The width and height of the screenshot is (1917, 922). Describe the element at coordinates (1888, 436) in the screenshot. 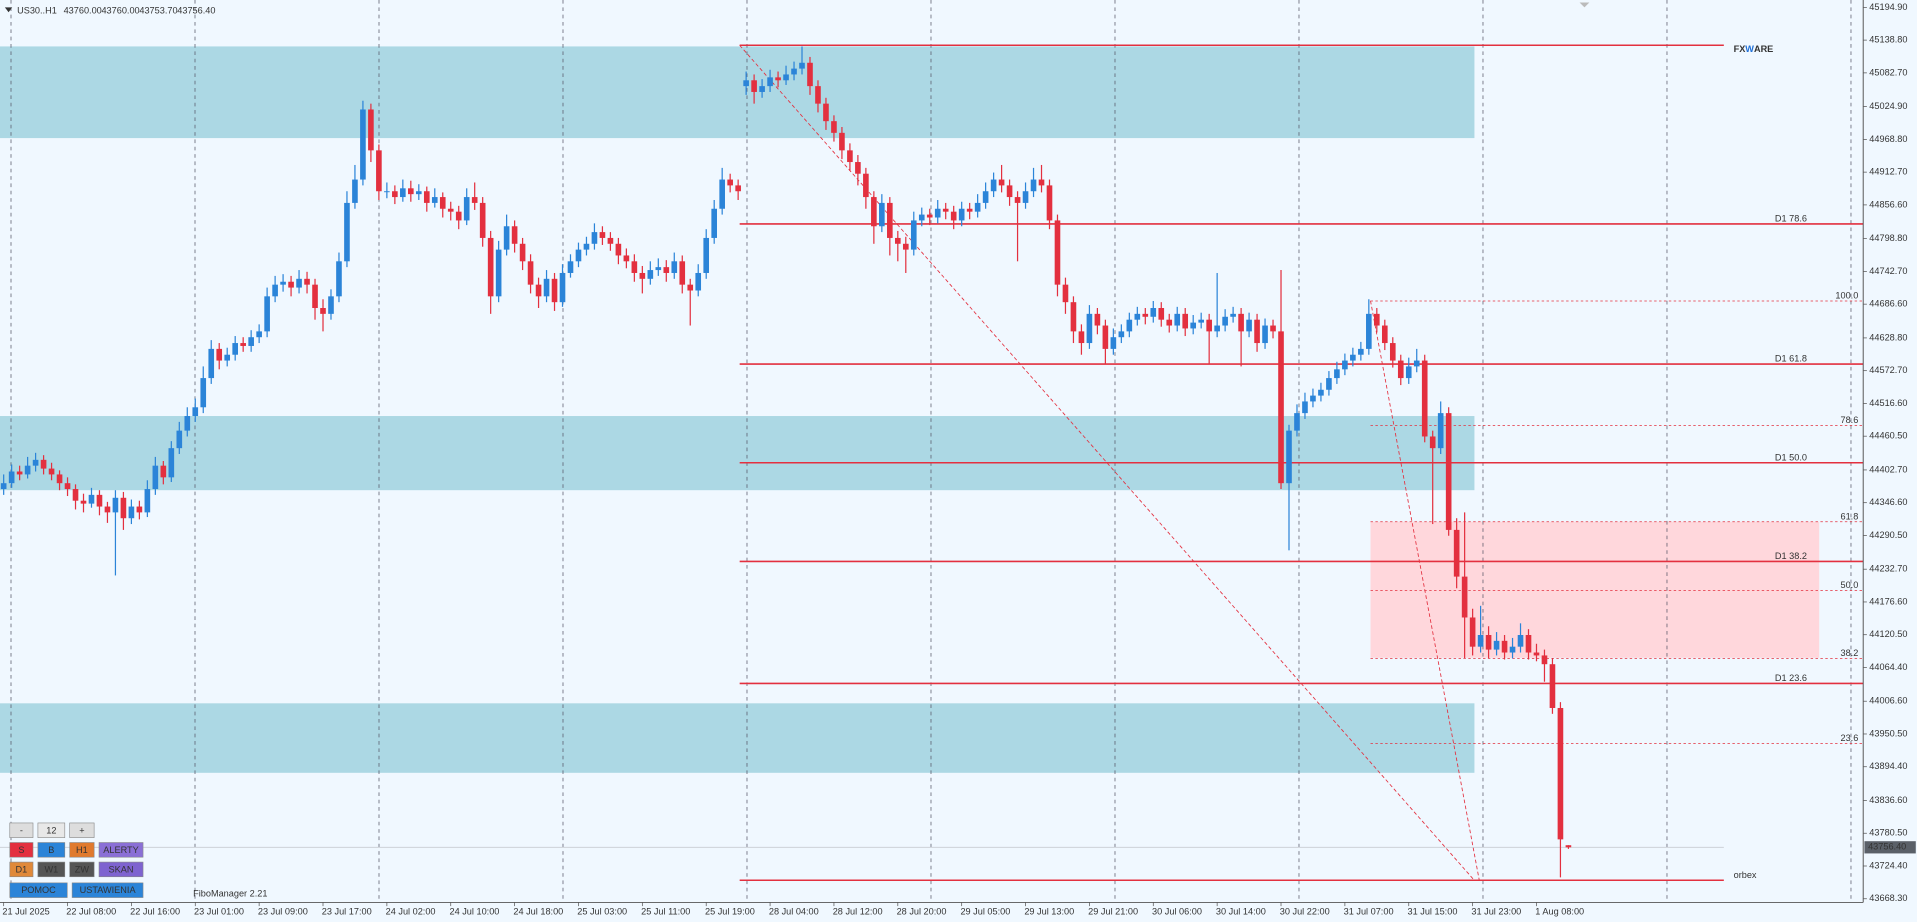

I see `y-tick-label: 44460.50` at that location.